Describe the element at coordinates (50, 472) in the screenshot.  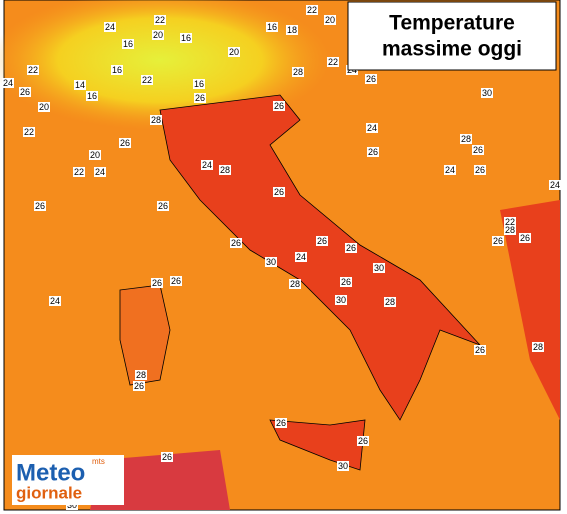
I see `logo-name: Meteo` at that location.